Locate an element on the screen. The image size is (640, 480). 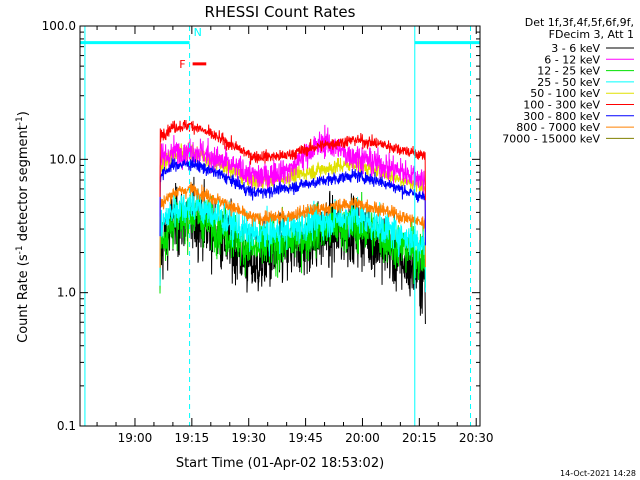
y-axis-label-mid: detector segment is located at coordinates (23, 185).